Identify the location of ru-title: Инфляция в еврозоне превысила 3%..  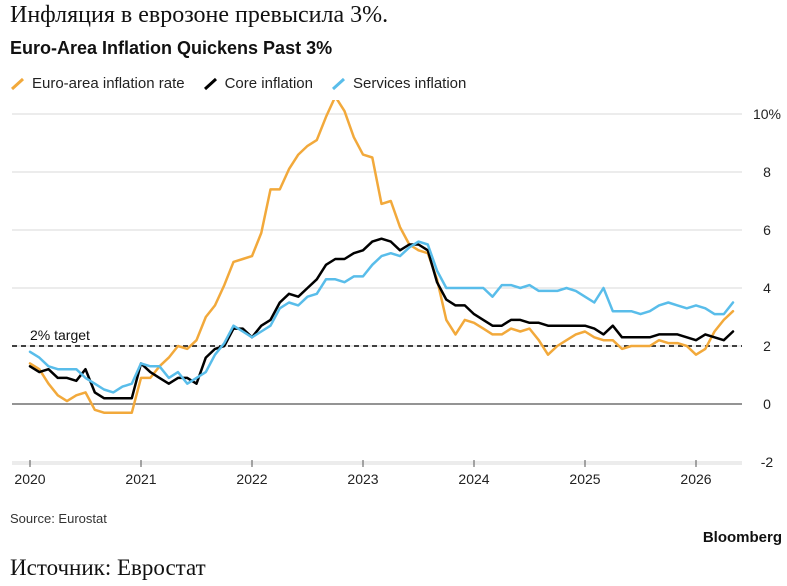
(199, 15).